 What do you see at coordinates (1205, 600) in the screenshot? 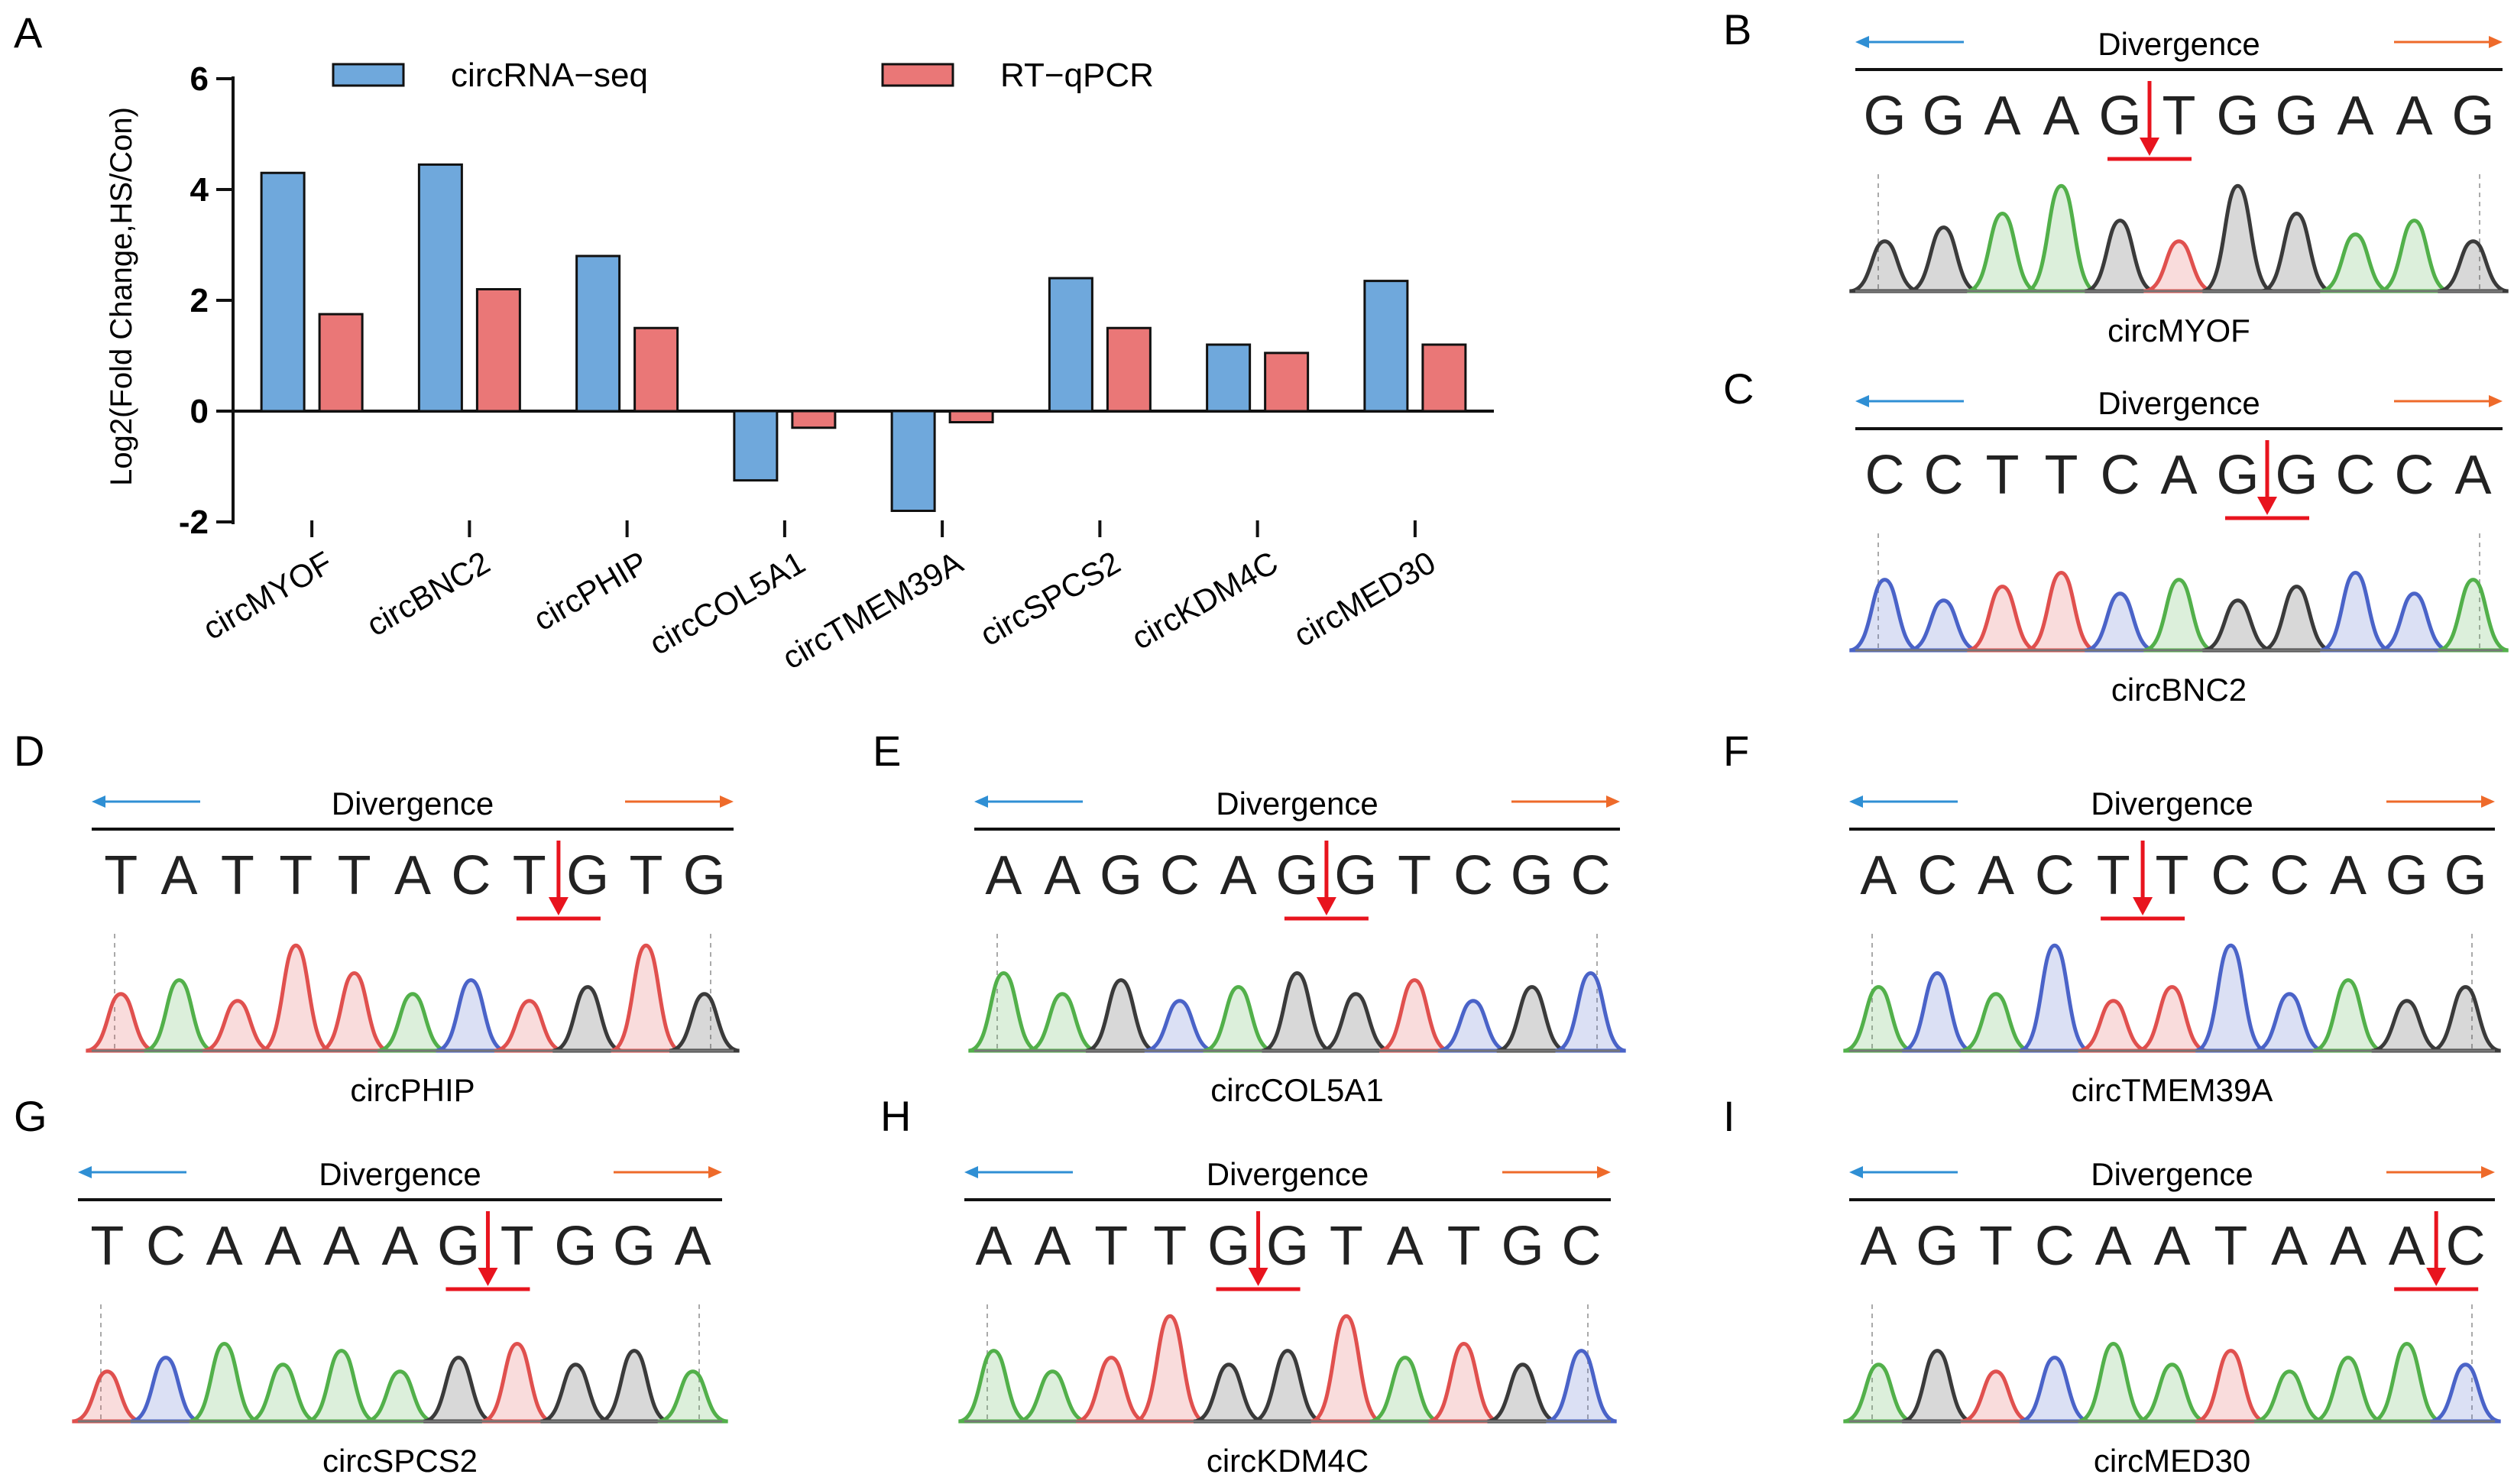
I see `x-tick-label: circKDM4C` at bounding box center [1205, 600].